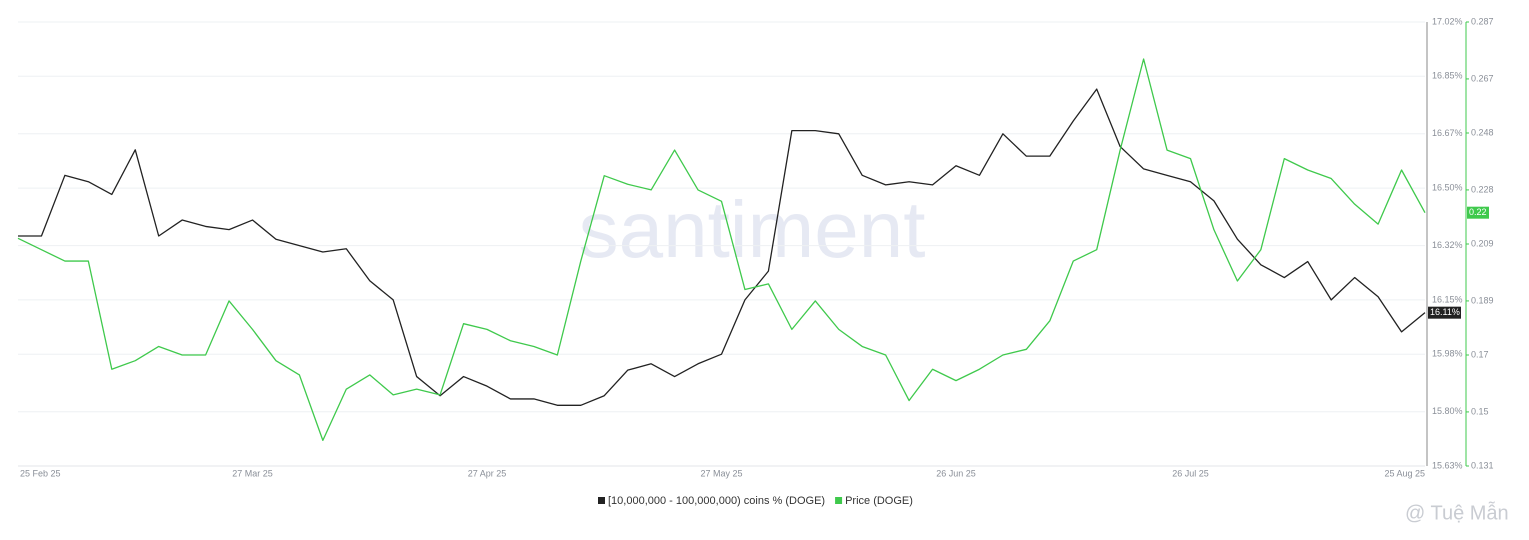  I want to click on y2-tick-label: 0.209, so click(1482, 243).